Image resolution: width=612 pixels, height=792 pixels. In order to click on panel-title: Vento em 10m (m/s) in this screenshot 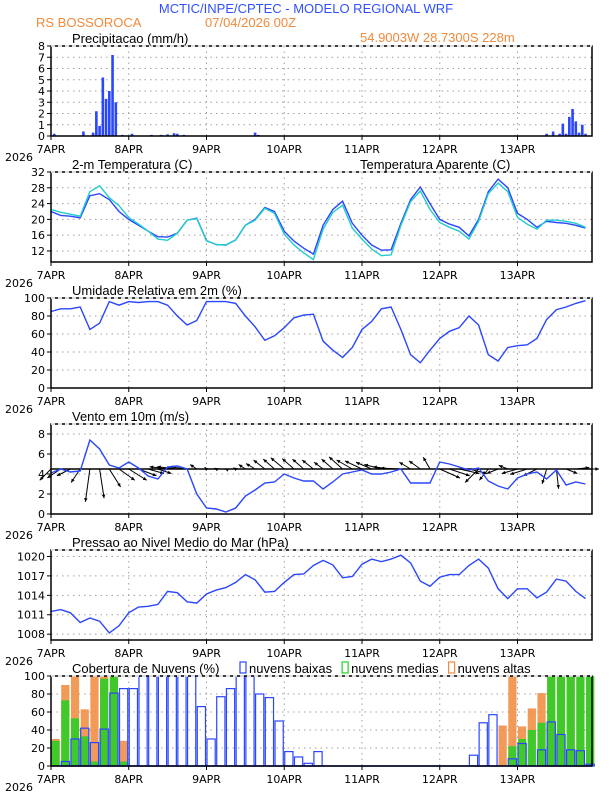, I will do `click(130, 416)`.